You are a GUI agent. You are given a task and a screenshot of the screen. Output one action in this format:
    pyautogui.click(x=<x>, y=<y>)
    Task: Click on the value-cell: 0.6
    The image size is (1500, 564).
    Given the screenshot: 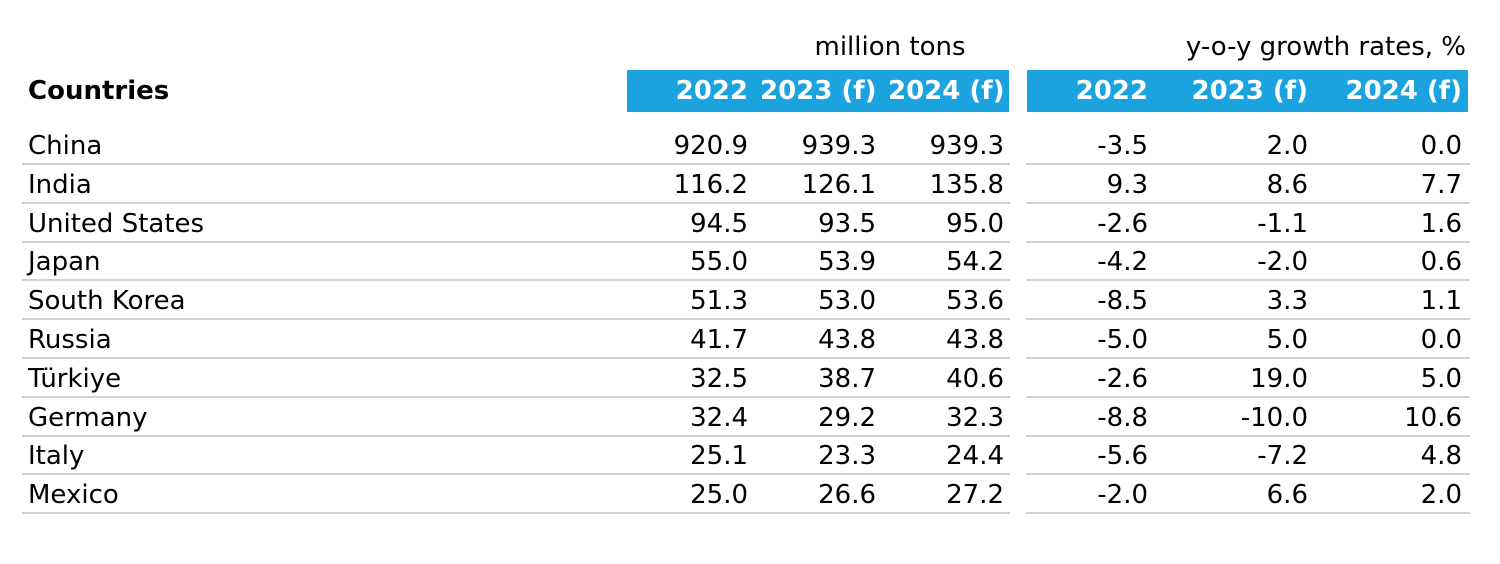 What is the action you would take?
    pyautogui.click(x=1441, y=262)
    